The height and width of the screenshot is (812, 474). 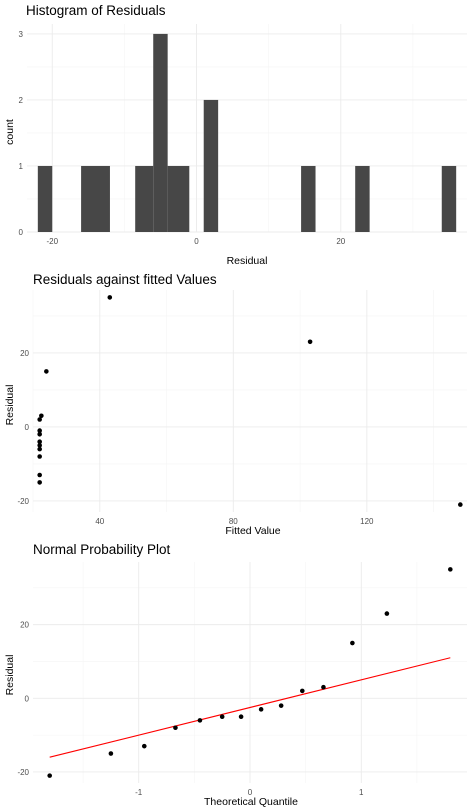 I want to click on histogram-y-axis-label: count, so click(x=10, y=132).